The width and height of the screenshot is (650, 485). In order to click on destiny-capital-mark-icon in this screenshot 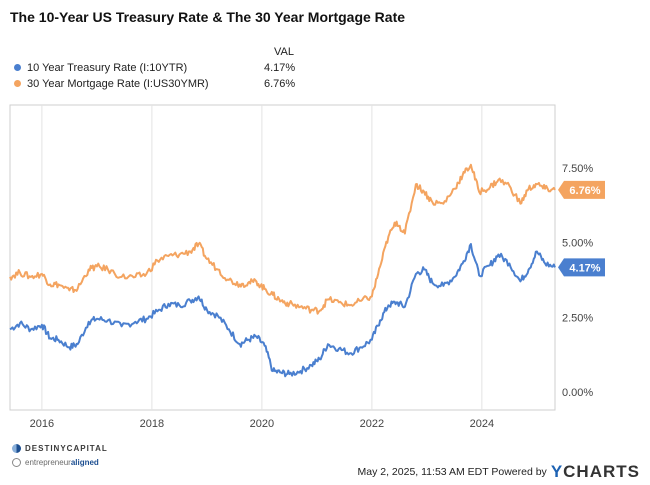, I will do `click(16, 448)`.